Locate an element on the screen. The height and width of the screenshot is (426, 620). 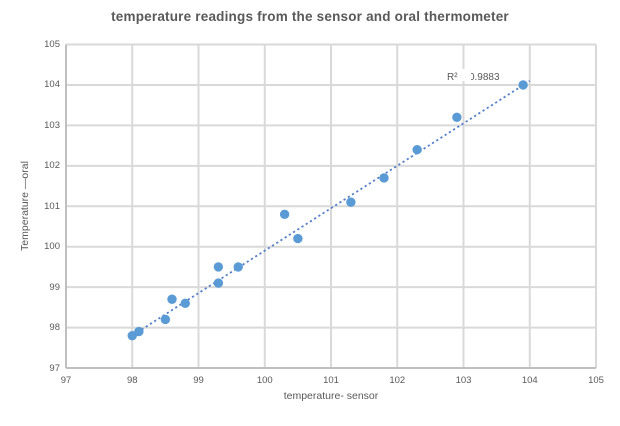
y-tick-label: 105 is located at coordinates (52, 44).